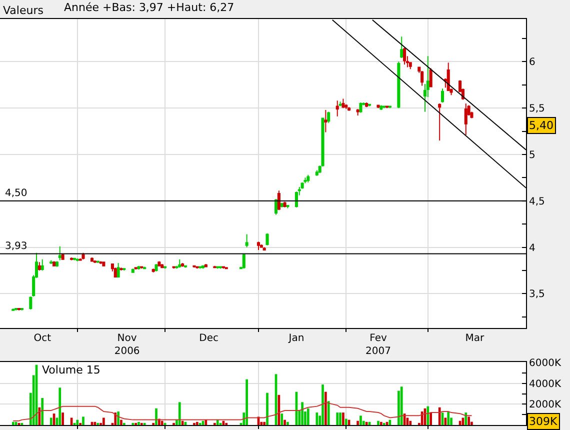  What do you see at coordinates (532, 62) in the screenshot?
I see `y-tick-label: 6` at bounding box center [532, 62].